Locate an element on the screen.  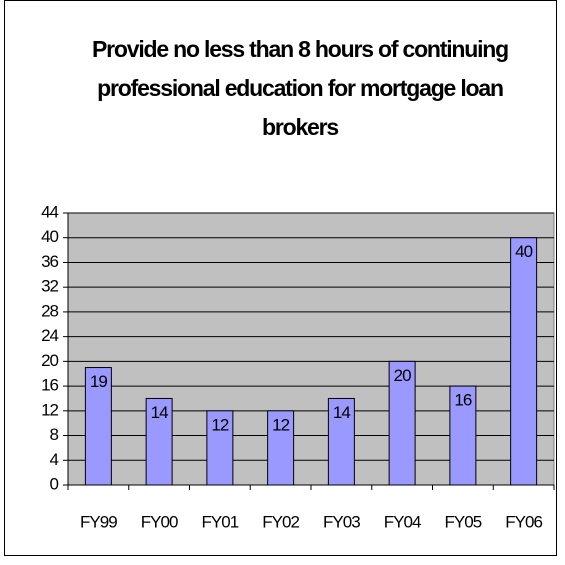
y-tick-label: 24 is located at coordinates (49, 335).